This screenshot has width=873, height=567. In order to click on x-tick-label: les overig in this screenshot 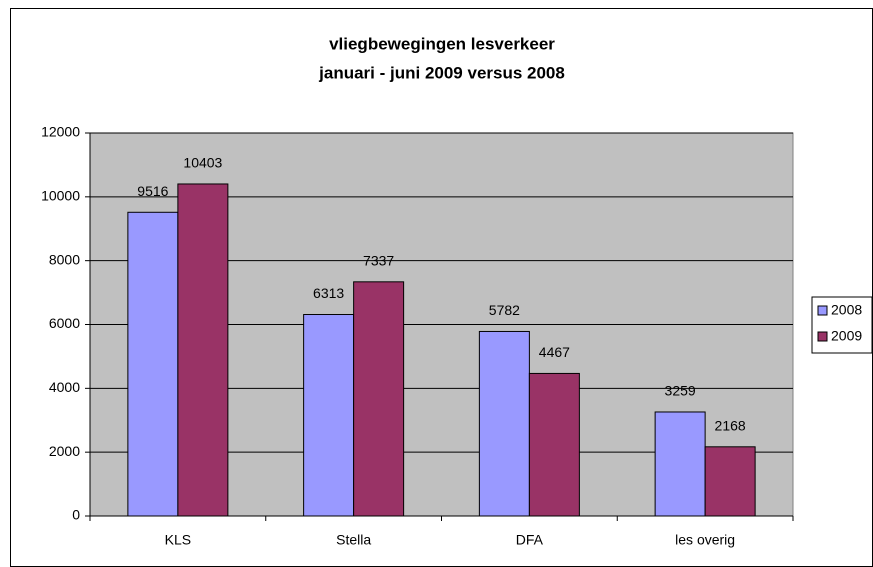, I will do `click(705, 540)`.